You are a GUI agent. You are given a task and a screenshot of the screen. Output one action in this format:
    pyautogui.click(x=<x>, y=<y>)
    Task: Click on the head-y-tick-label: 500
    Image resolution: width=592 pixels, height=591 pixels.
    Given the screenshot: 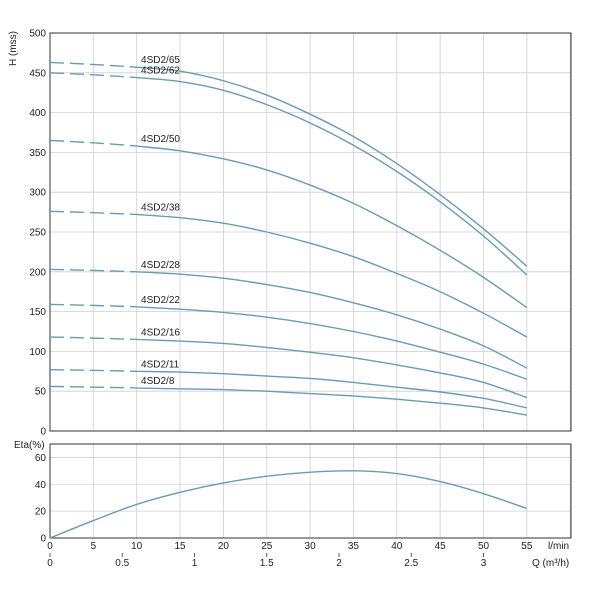 What is the action you would take?
    pyautogui.click(x=37, y=34)
    